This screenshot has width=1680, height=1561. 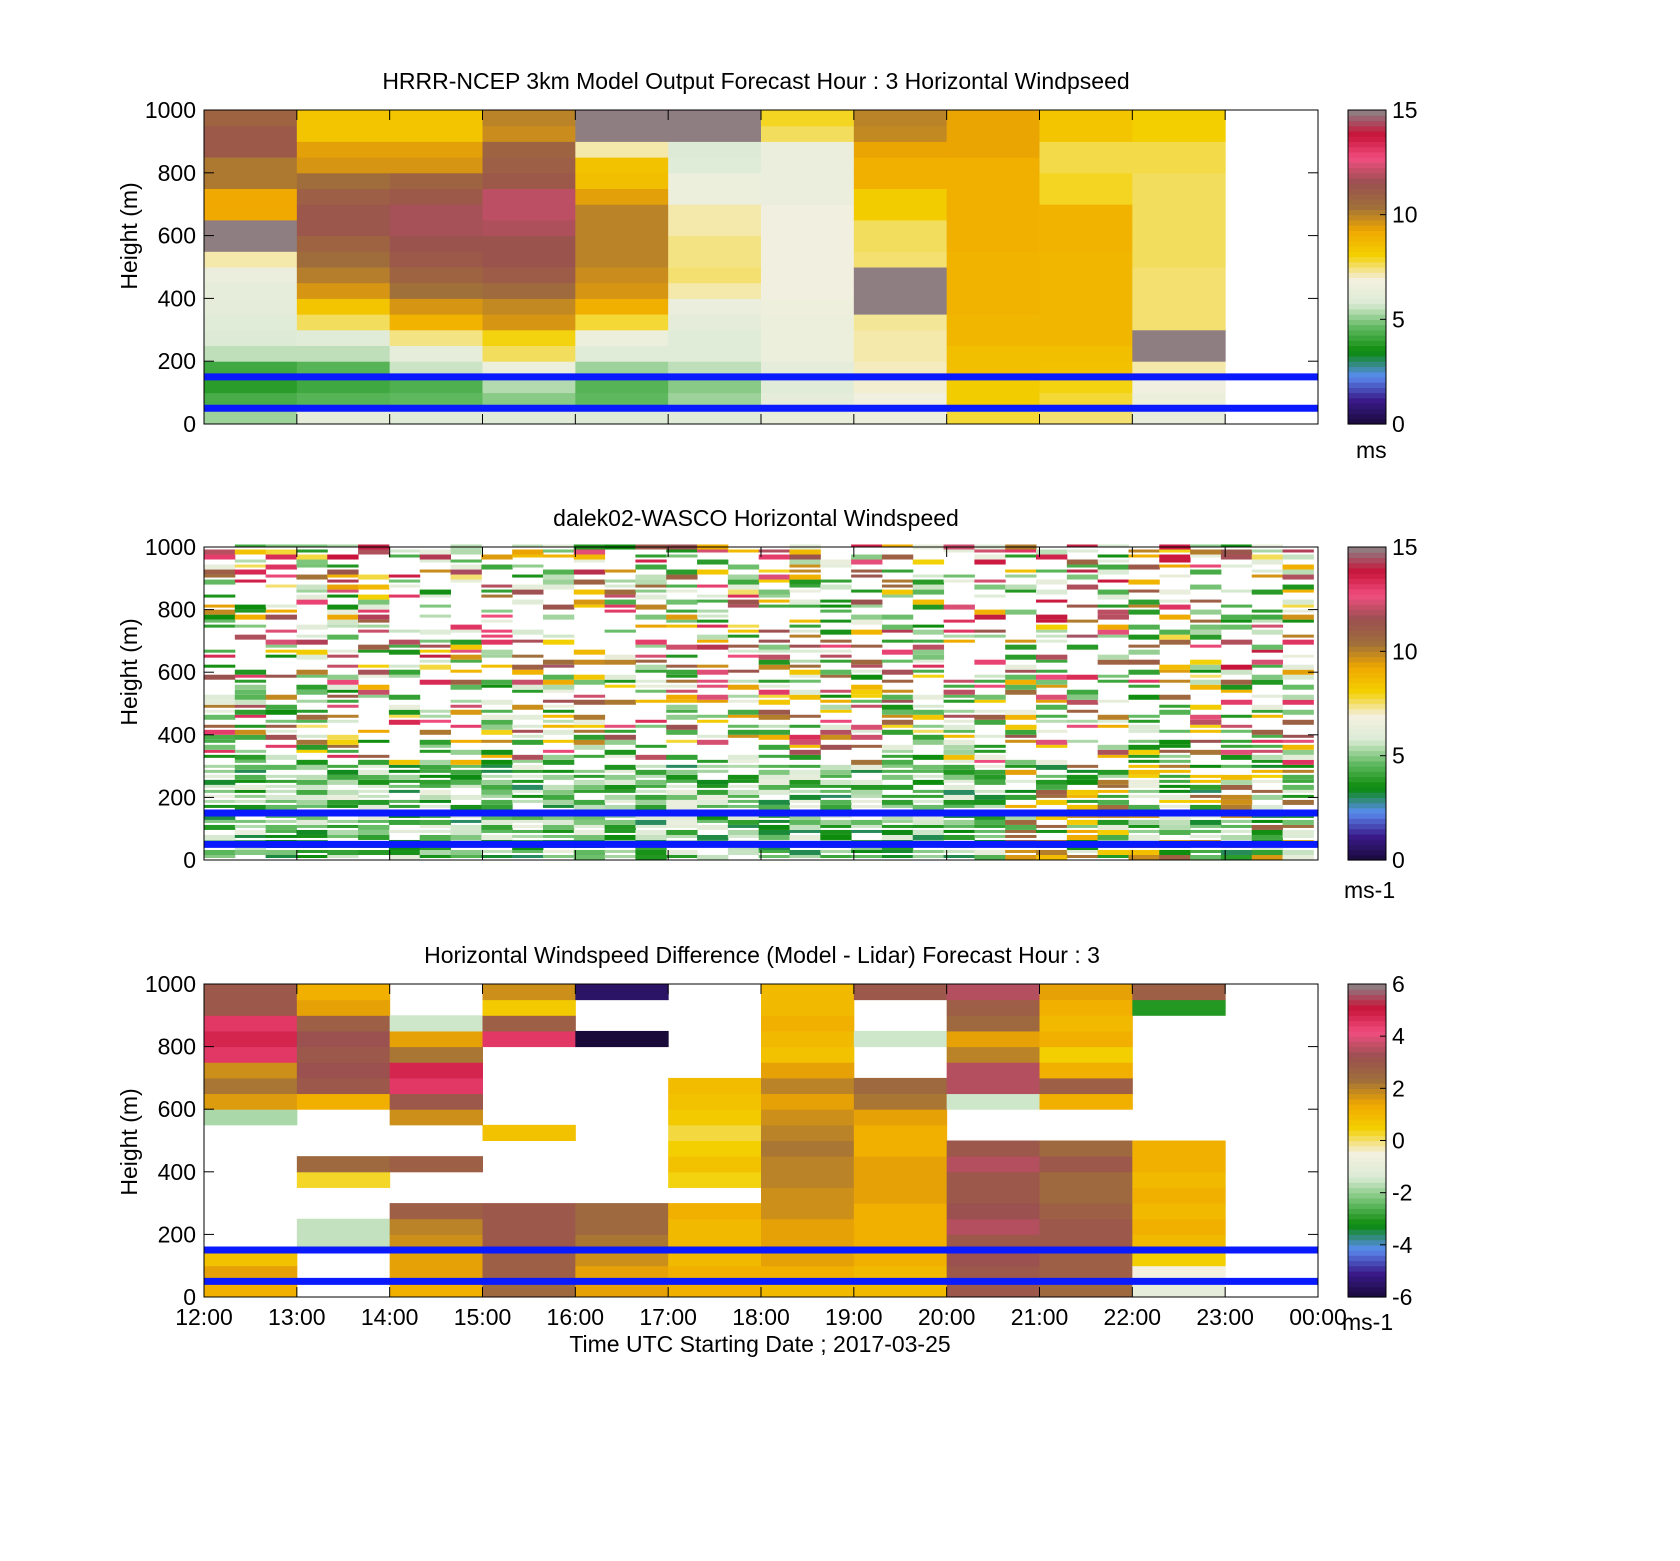 I want to click on y-tick-label: 0, so click(x=189, y=1297).